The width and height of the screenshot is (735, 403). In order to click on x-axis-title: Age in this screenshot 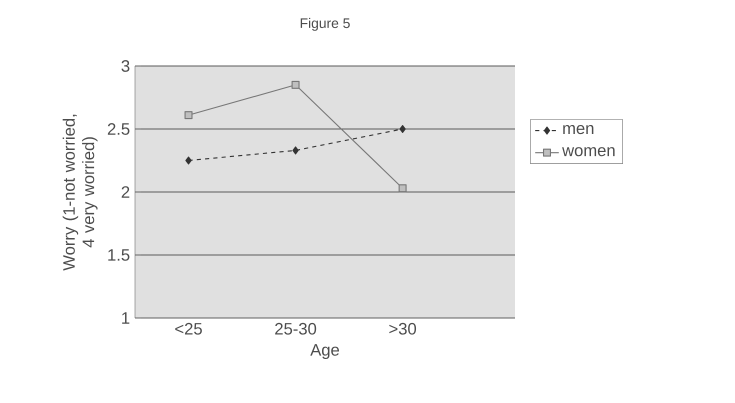, I will do `click(325, 352)`.